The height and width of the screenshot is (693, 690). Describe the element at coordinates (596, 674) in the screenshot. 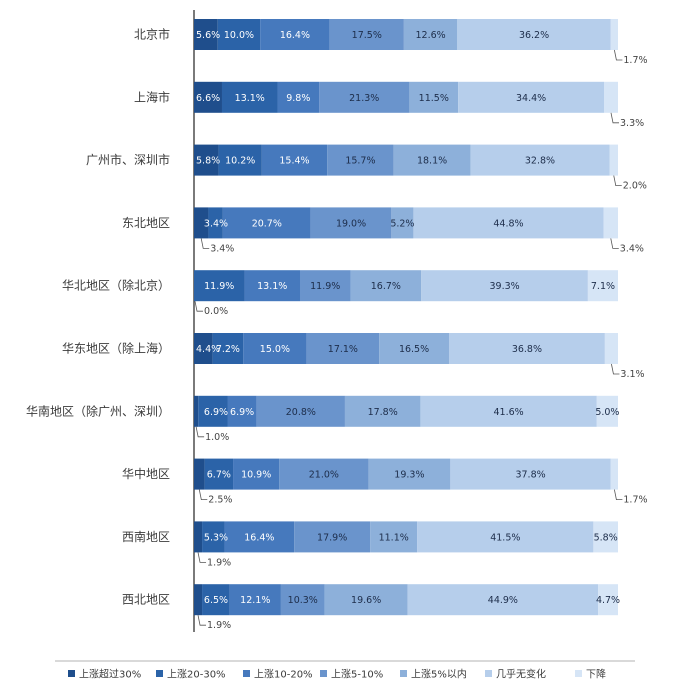

I see `legend-label: 下降` at that location.